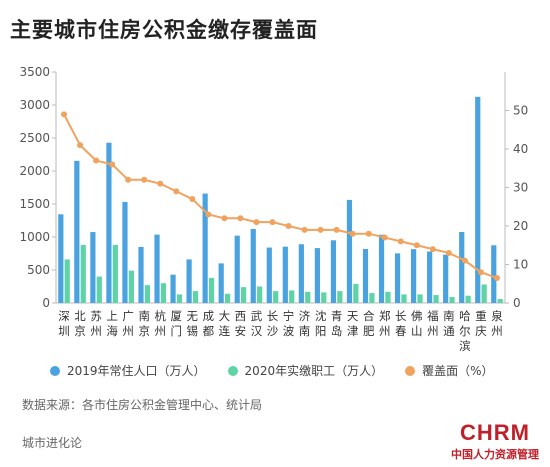 The width and height of the screenshot is (550, 467). I want to click on y-tick-right-label: 0, so click(517, 303).